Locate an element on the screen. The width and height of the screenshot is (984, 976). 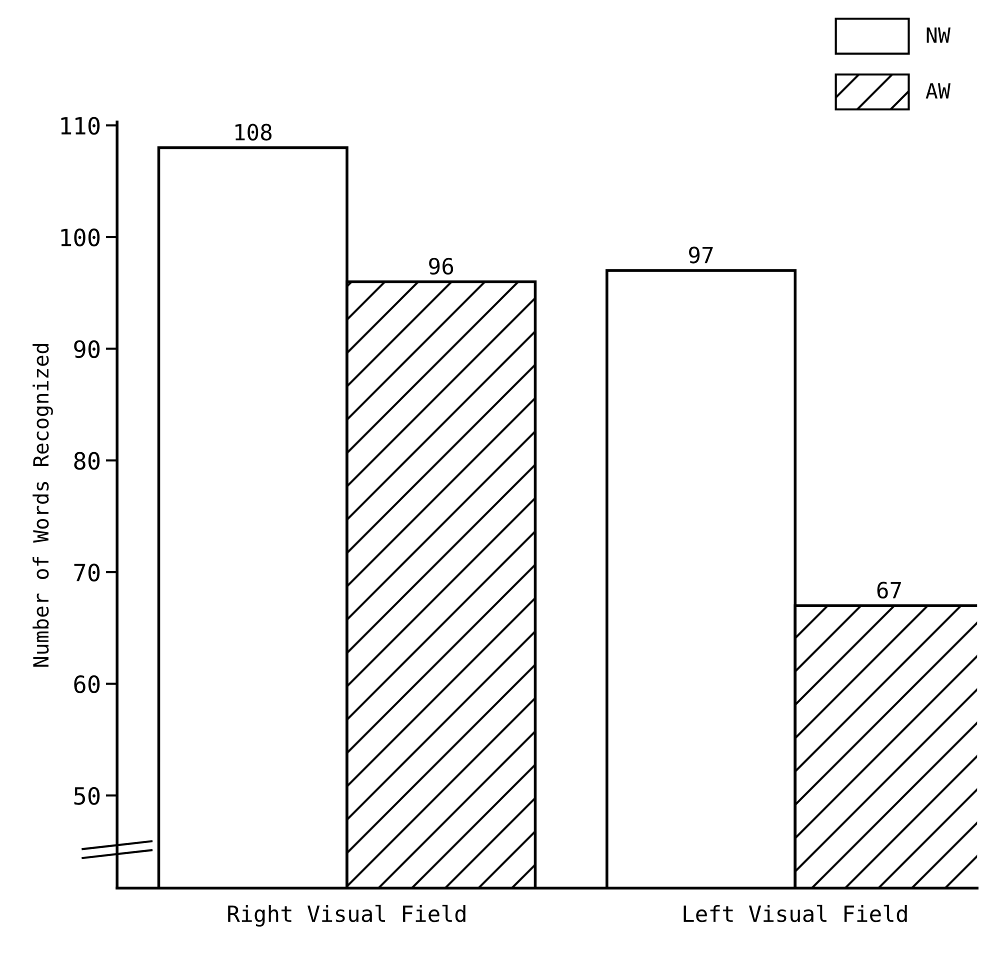
data-label: 97 is located at coordinates (701, 255).